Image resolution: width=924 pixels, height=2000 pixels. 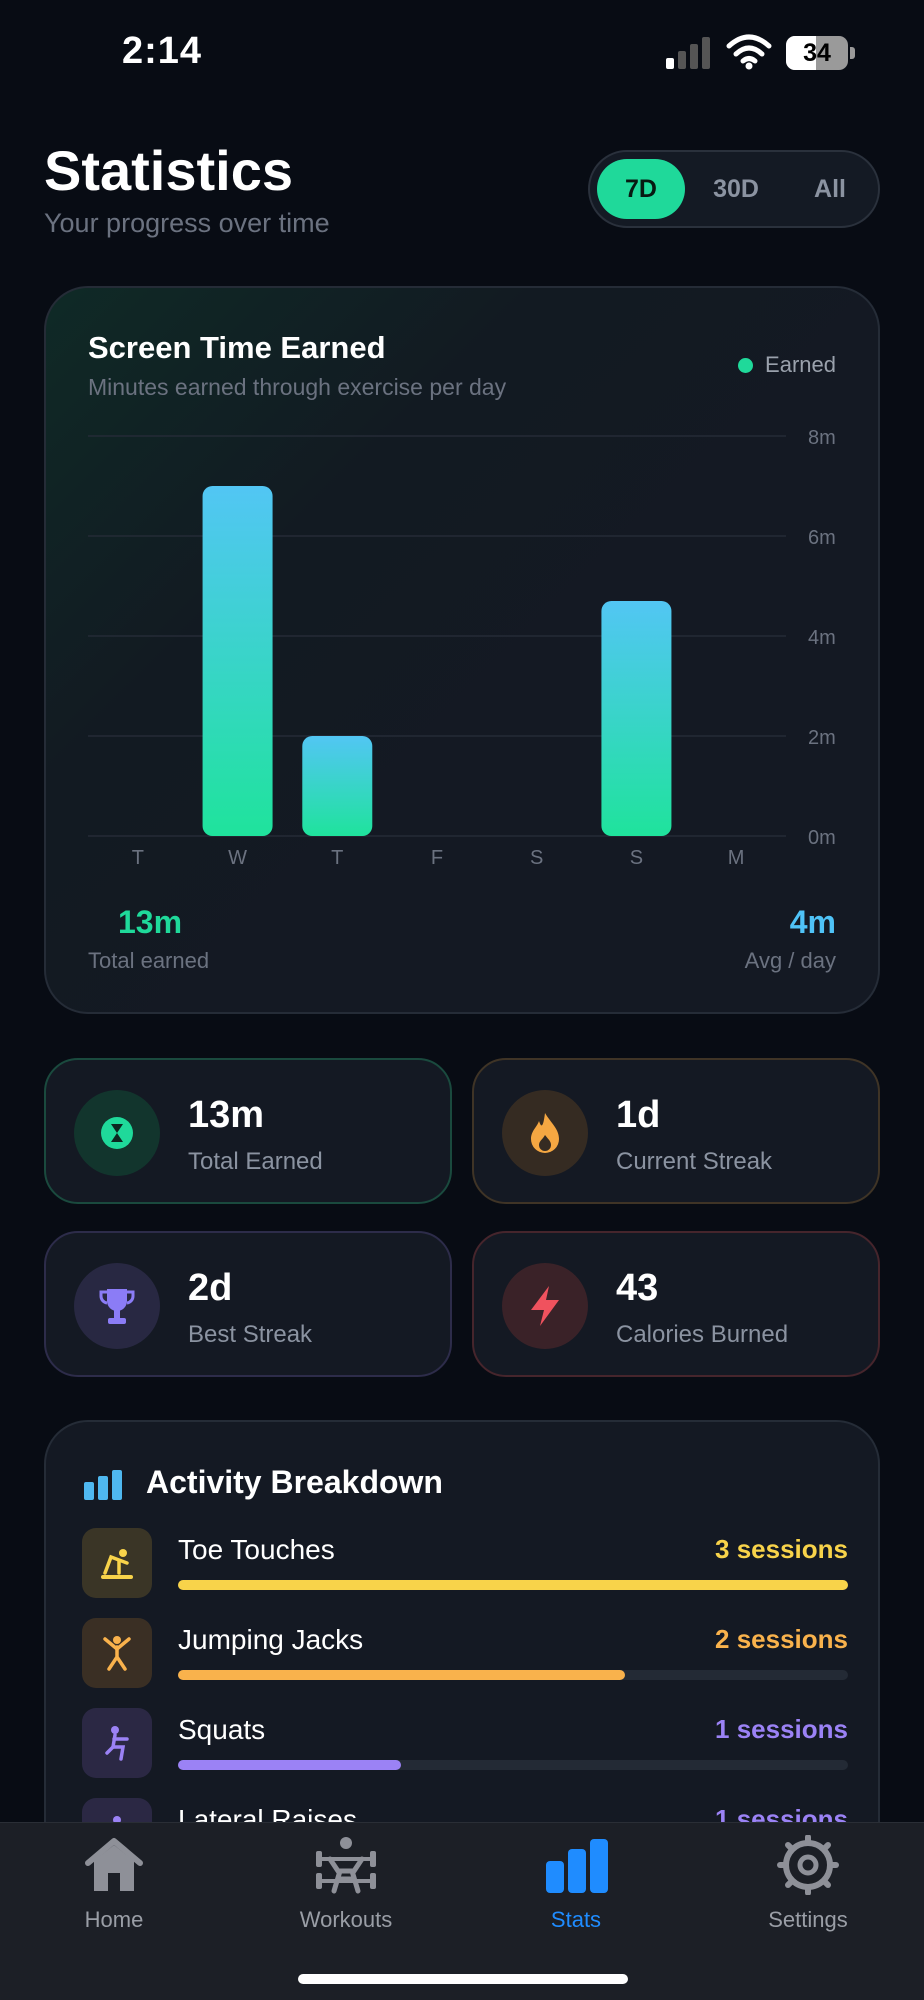 I want to click on home-indicator, so click(x=463, y=1979).